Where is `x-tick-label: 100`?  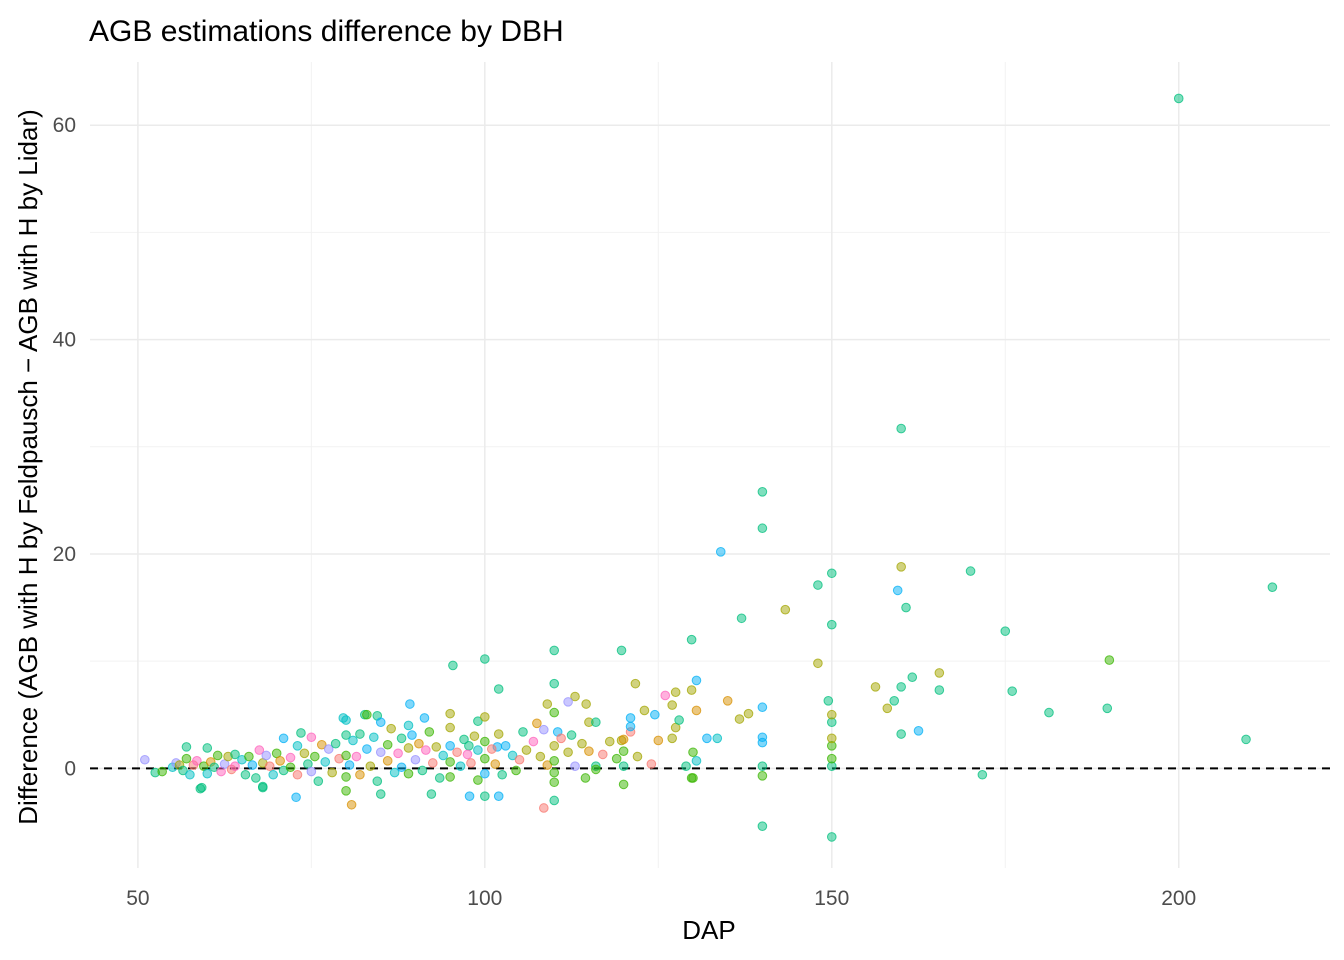 x-tick-label: 100 is located at coordinates (484, 898).